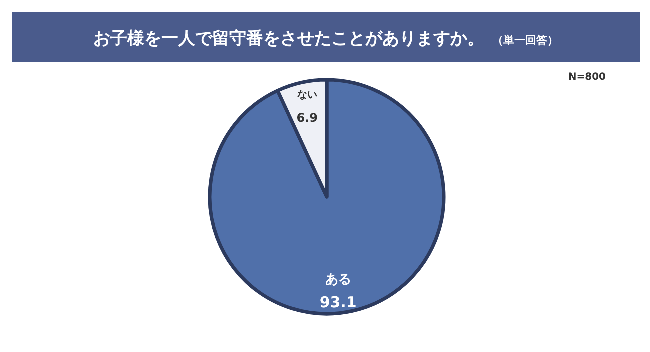  What do you see at coordinates (307, 95) in the screenshot?
I see `slice-label: ない` at bounding box center [307, 95].